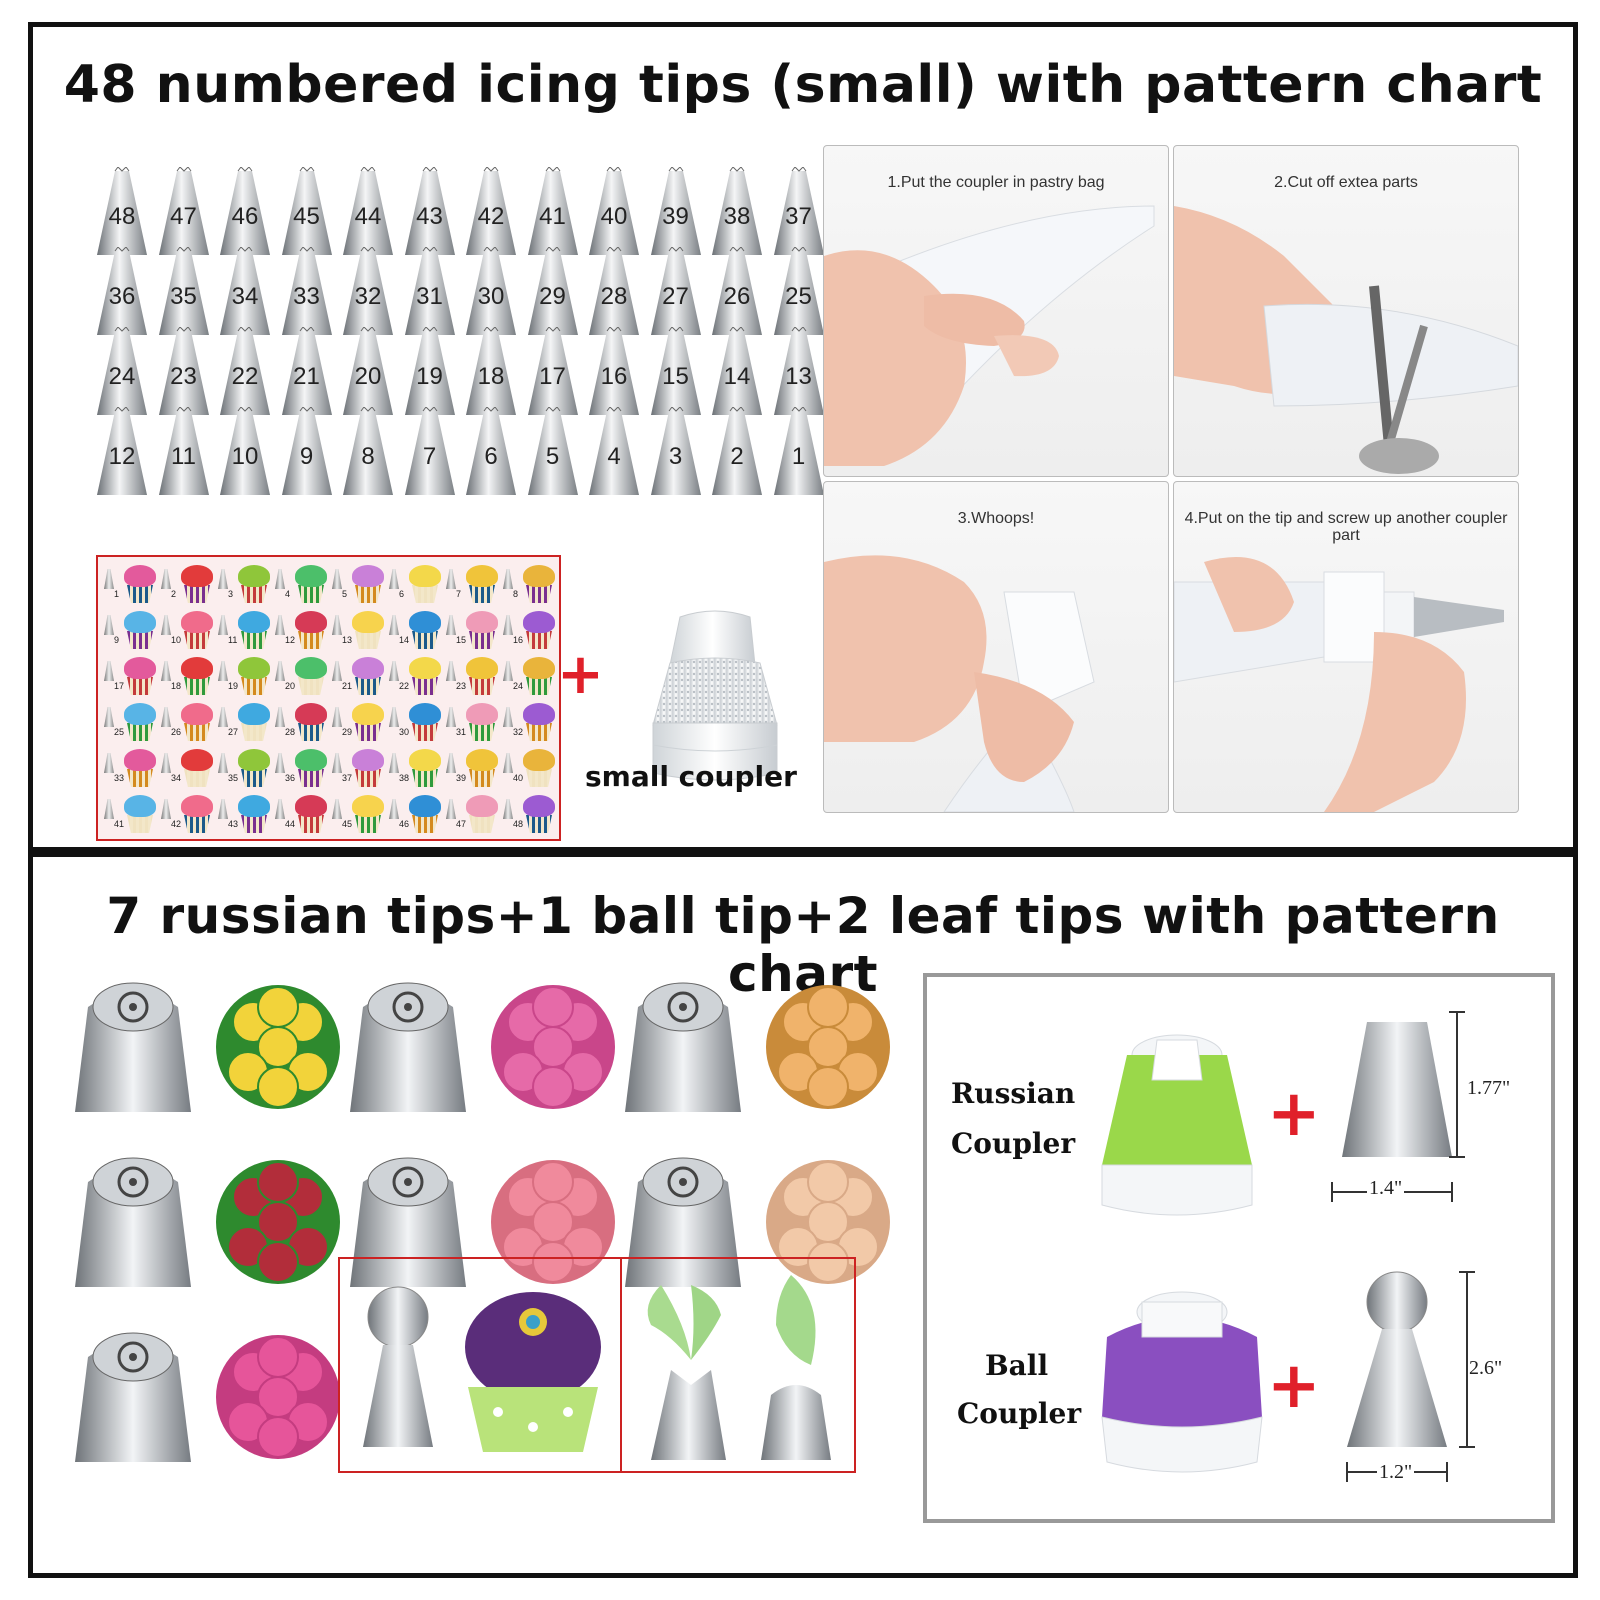 The image size is (1600, 1600). I want to click on chart-tip-number: 23, so click(461, 686).